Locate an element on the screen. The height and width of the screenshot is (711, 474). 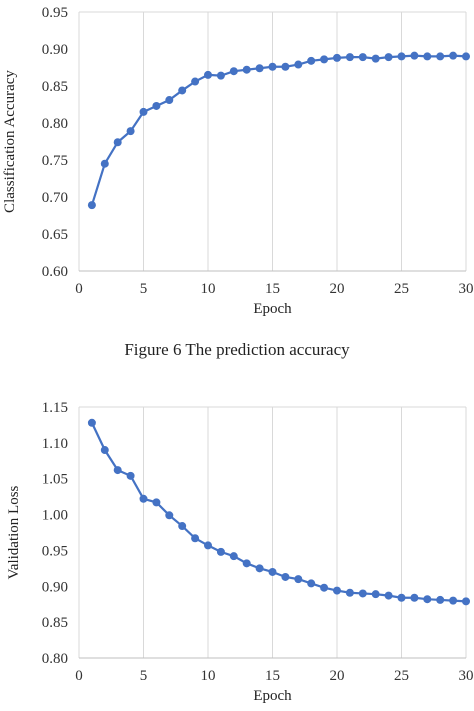
y-tick-label: 1.15 is located at coordinates (55, 408).